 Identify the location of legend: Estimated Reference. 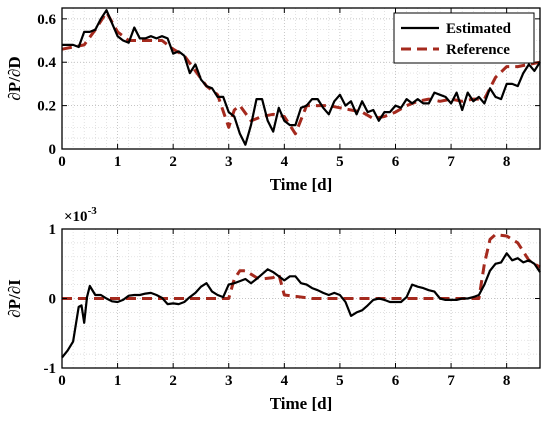
(464, 38).